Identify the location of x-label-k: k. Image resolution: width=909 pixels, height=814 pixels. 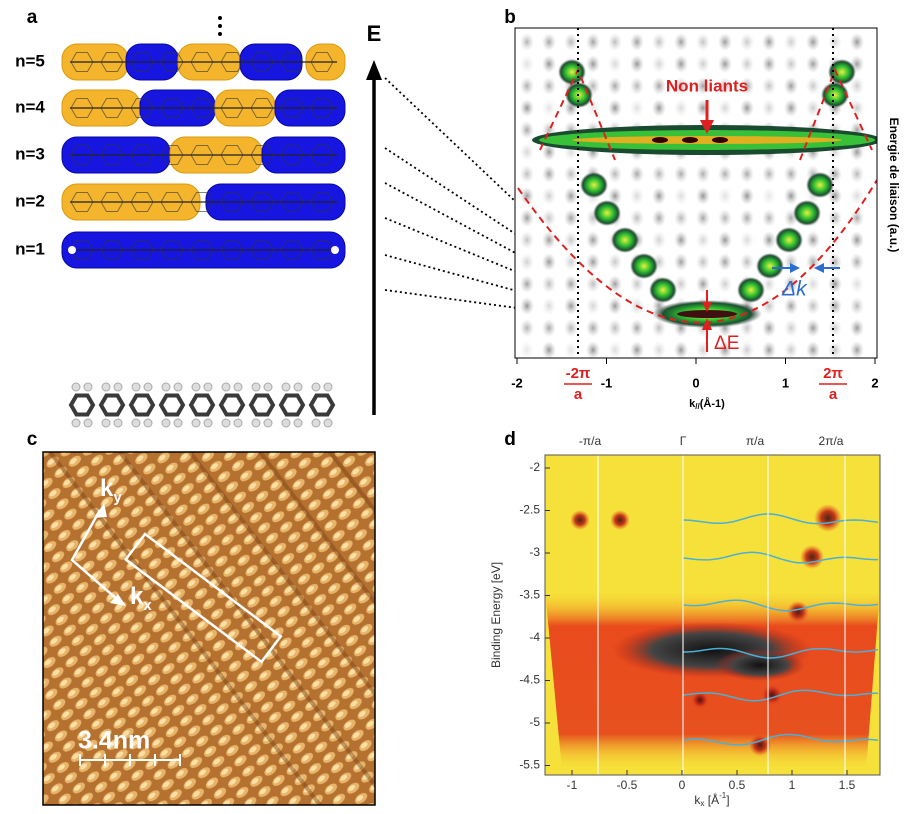
(692, 404).